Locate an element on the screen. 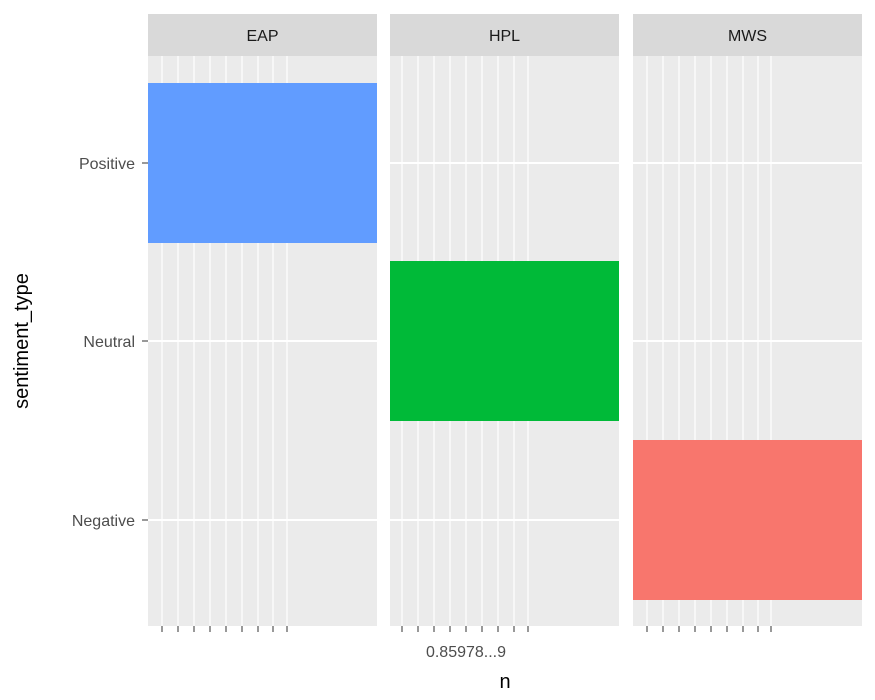 Image resolution: width=875 pixels, height=700 pixels. y-tick-labels: Negative Neutral Positive is located at coordinates (110, 343).